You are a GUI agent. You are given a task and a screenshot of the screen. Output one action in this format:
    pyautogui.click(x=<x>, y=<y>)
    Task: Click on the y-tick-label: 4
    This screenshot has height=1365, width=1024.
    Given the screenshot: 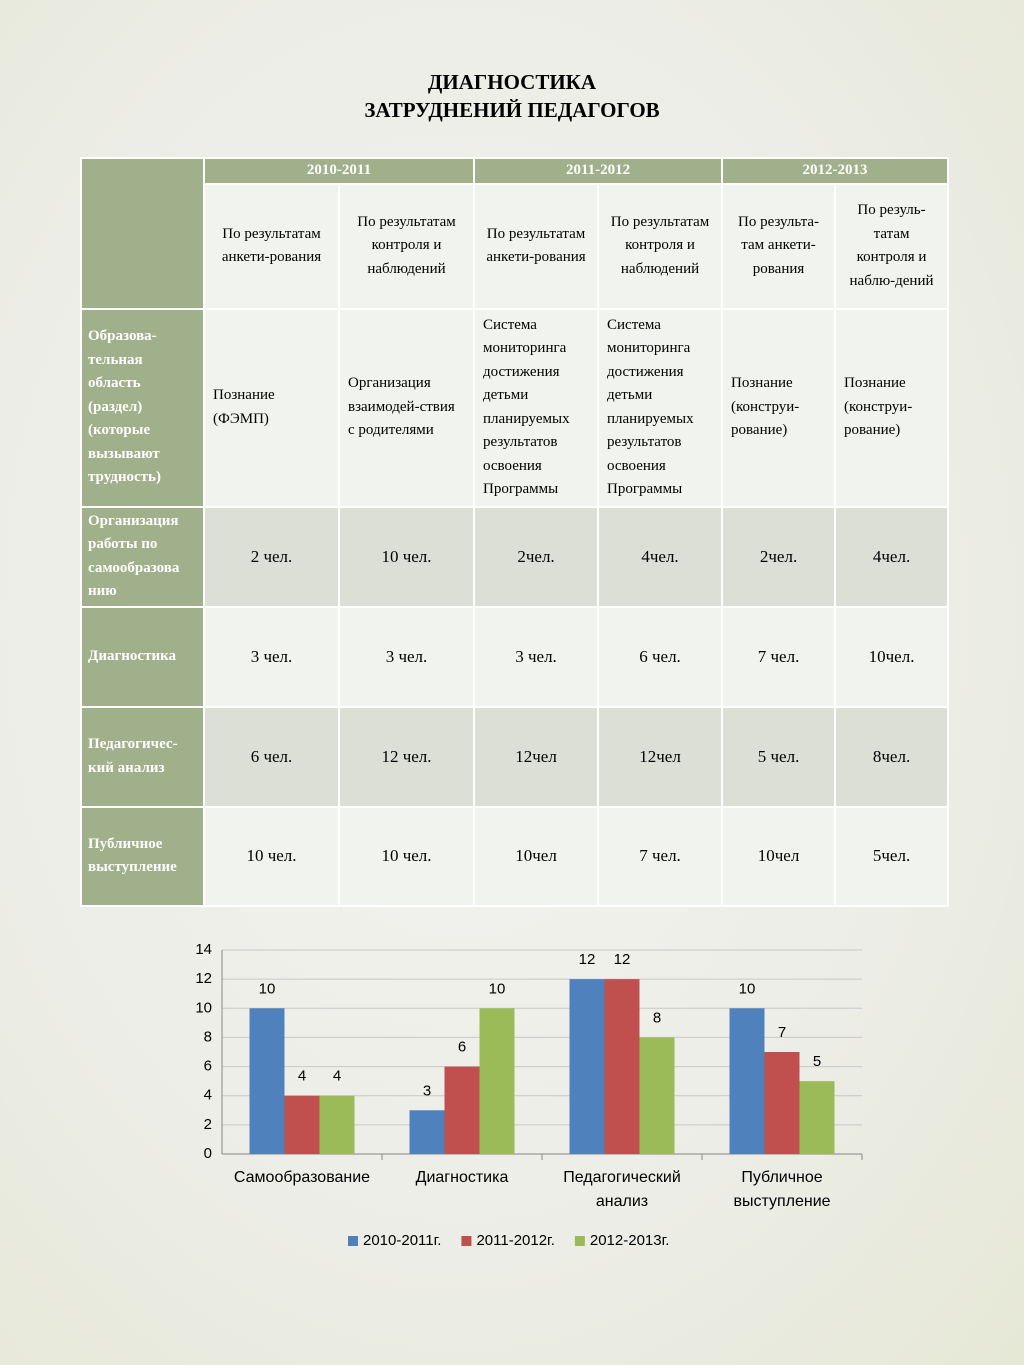 What is the action you would take?
    pyautogui.click(x=208, y=1095)
    